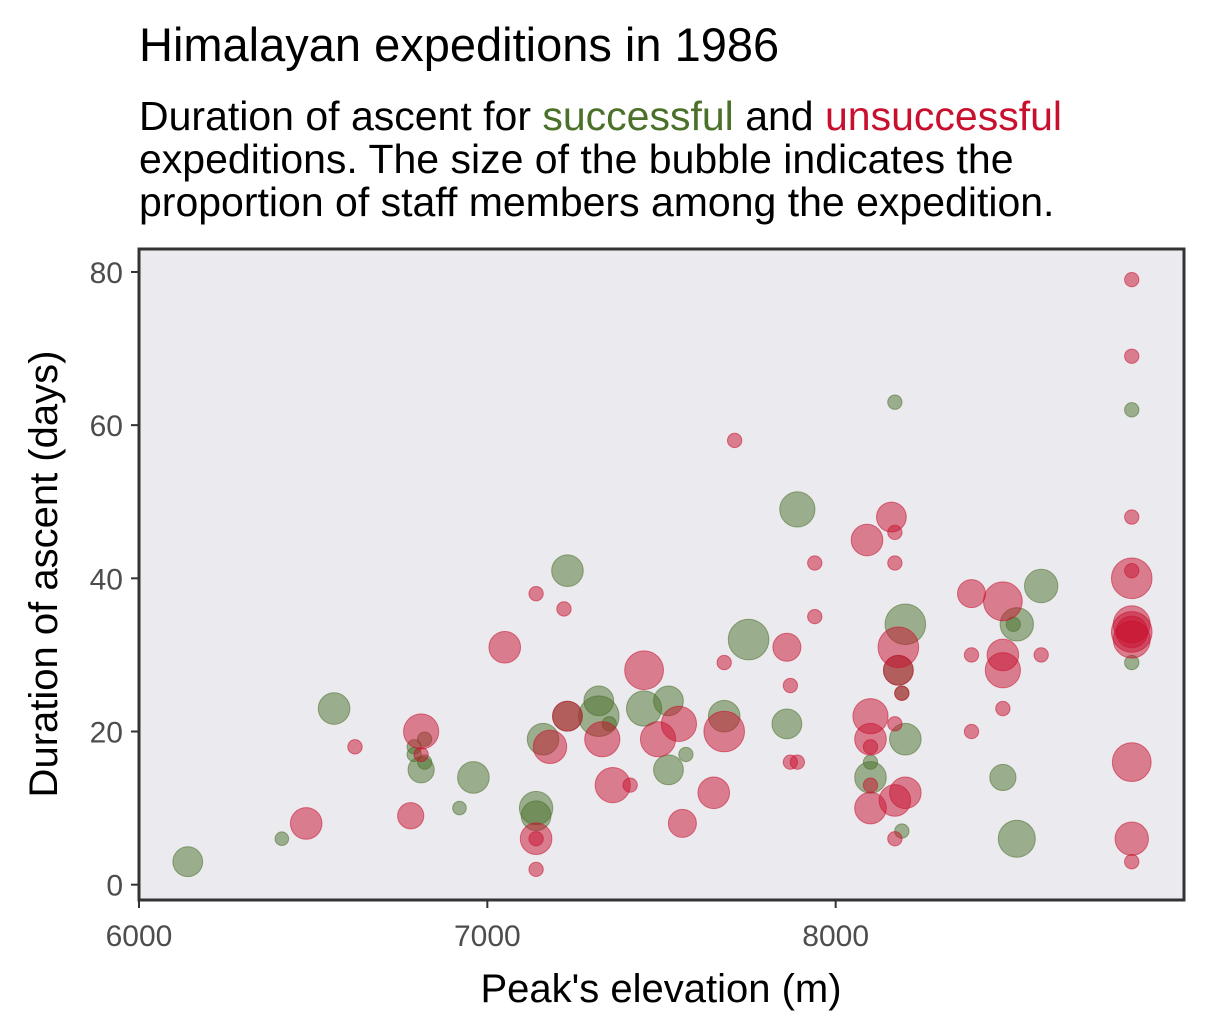 This screenshot has width=1206, height=1034. I want to click on x-tick-label: 6000, so click(139, 936).